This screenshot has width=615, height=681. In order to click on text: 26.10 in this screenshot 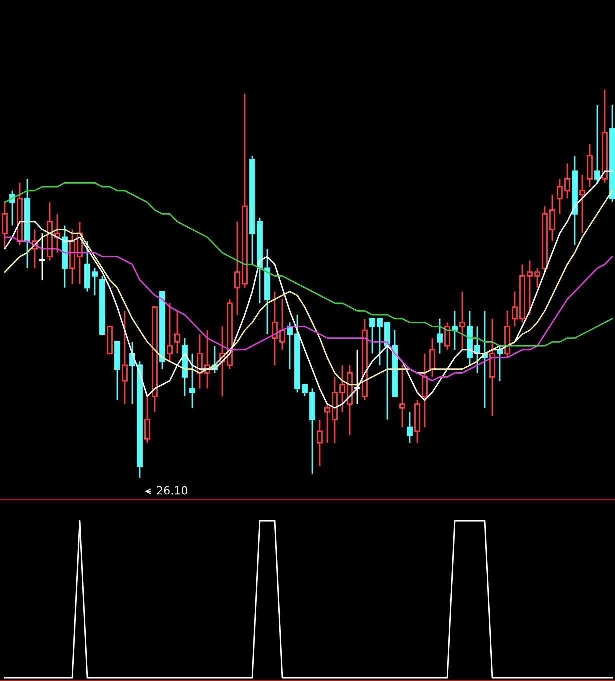, I will do `click(172, 490)`.